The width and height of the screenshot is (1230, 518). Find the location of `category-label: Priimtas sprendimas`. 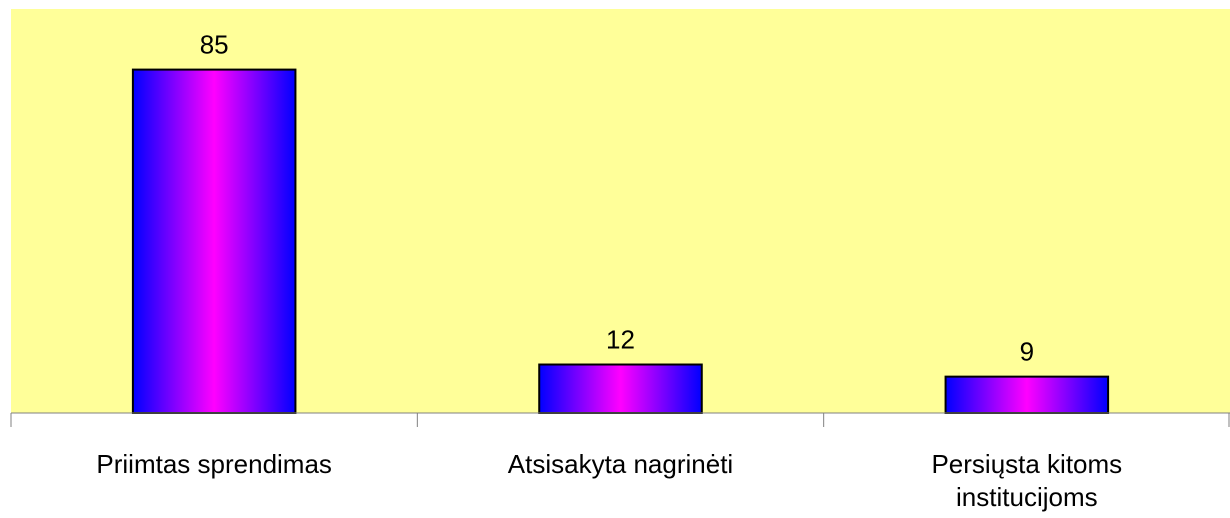

category-label: Priimtas sprendimas is located at coordinates (214, 464).